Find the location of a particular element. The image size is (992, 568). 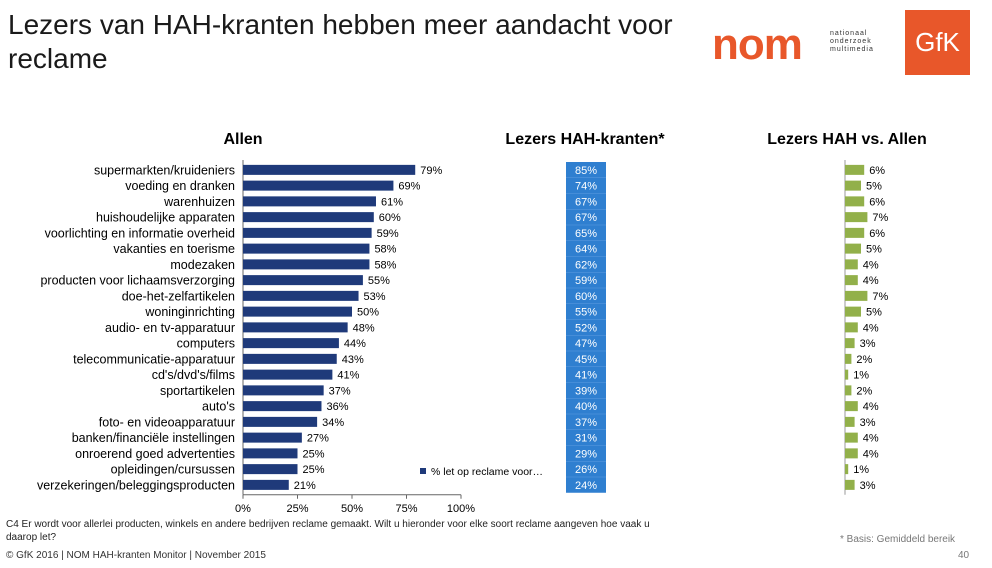

category-label: voorlichting en informatie overheid is located at coordinates (140, 233).